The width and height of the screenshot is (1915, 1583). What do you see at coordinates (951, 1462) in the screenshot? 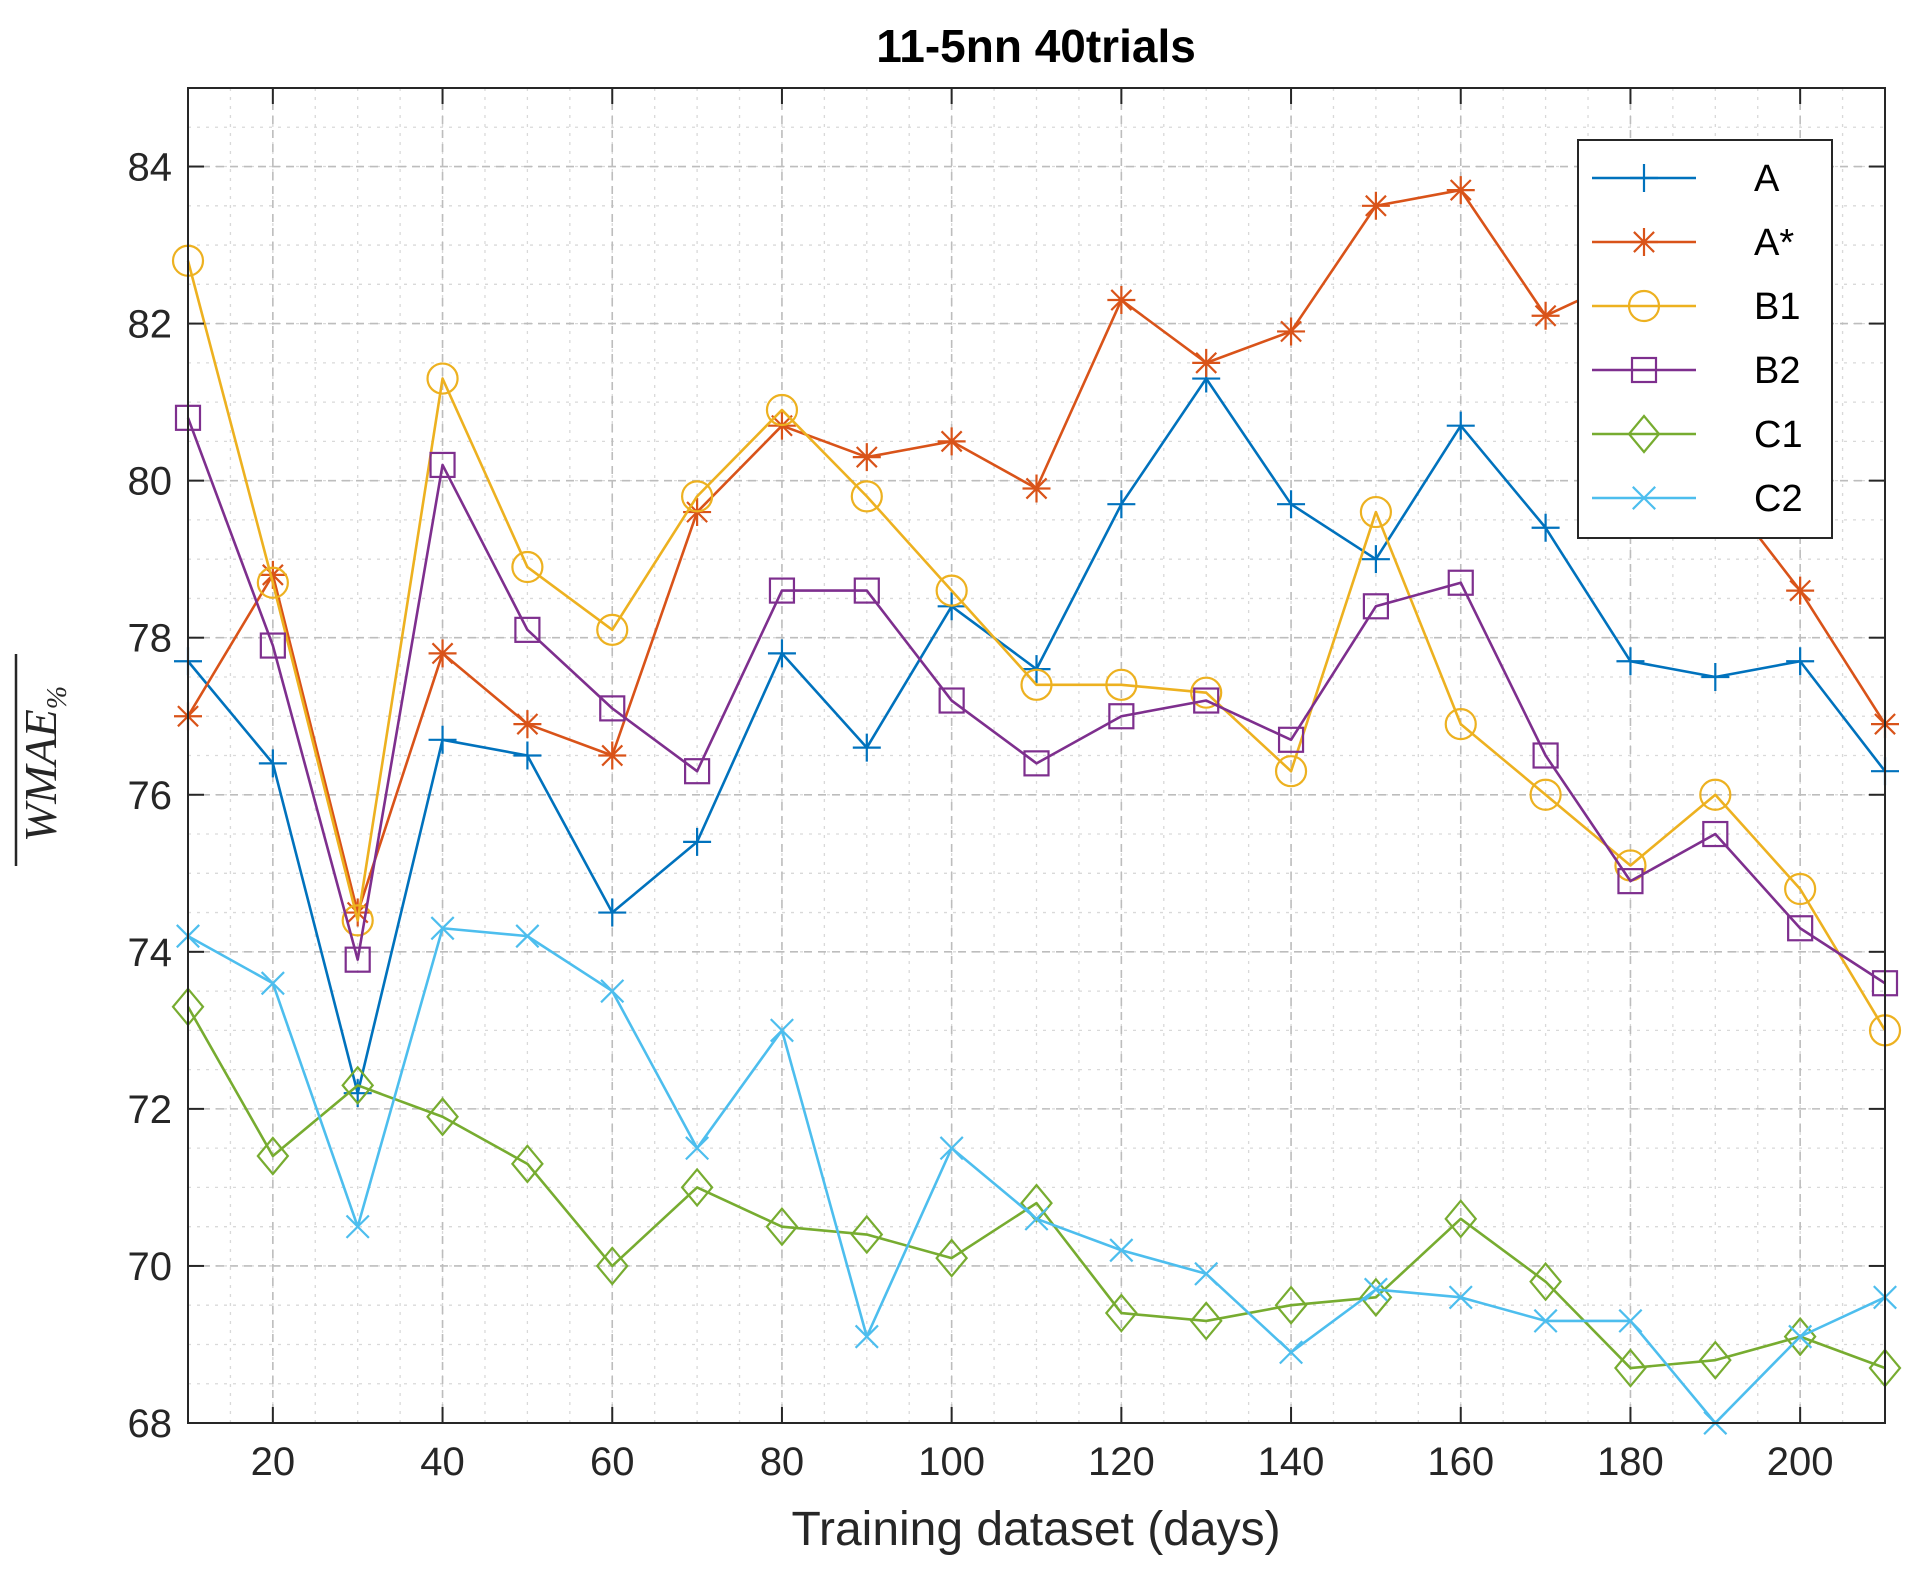
I see `x-tick-label: 100` at bounding box center [951, 1462].